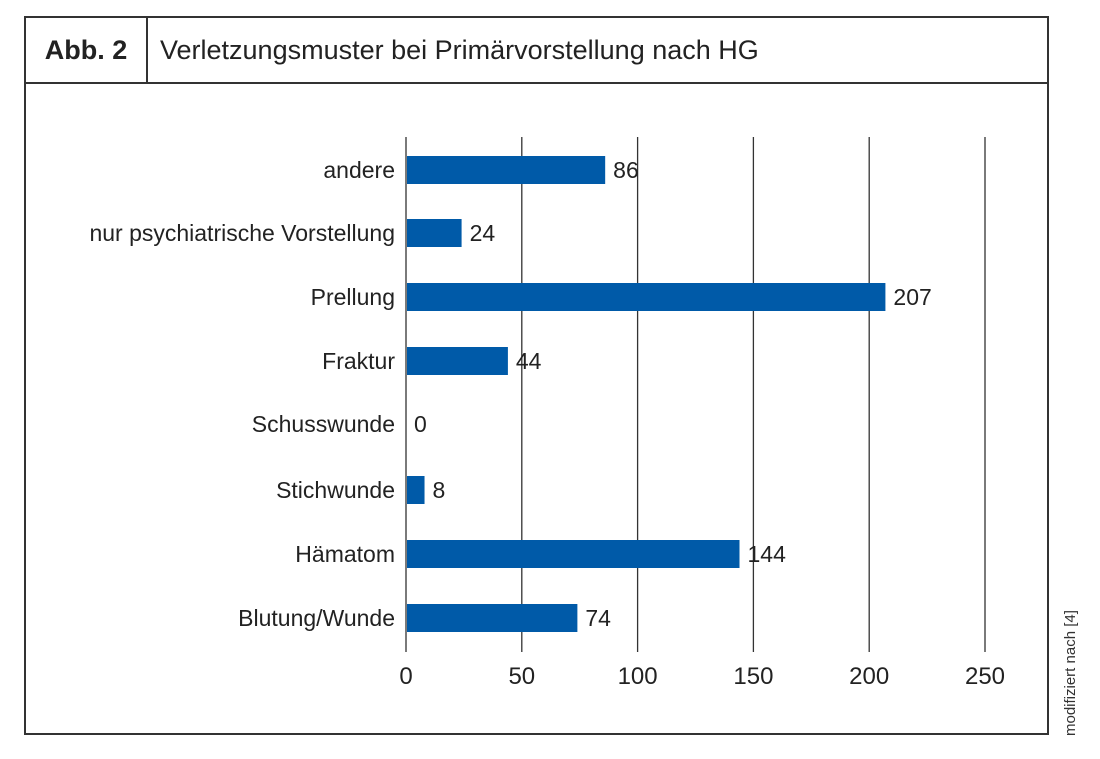 This screenshot has width=1100, height=759. Describe the element at coordinates (323, 424) in the screenshot. I see `category-label: Schusswunde` at that location.